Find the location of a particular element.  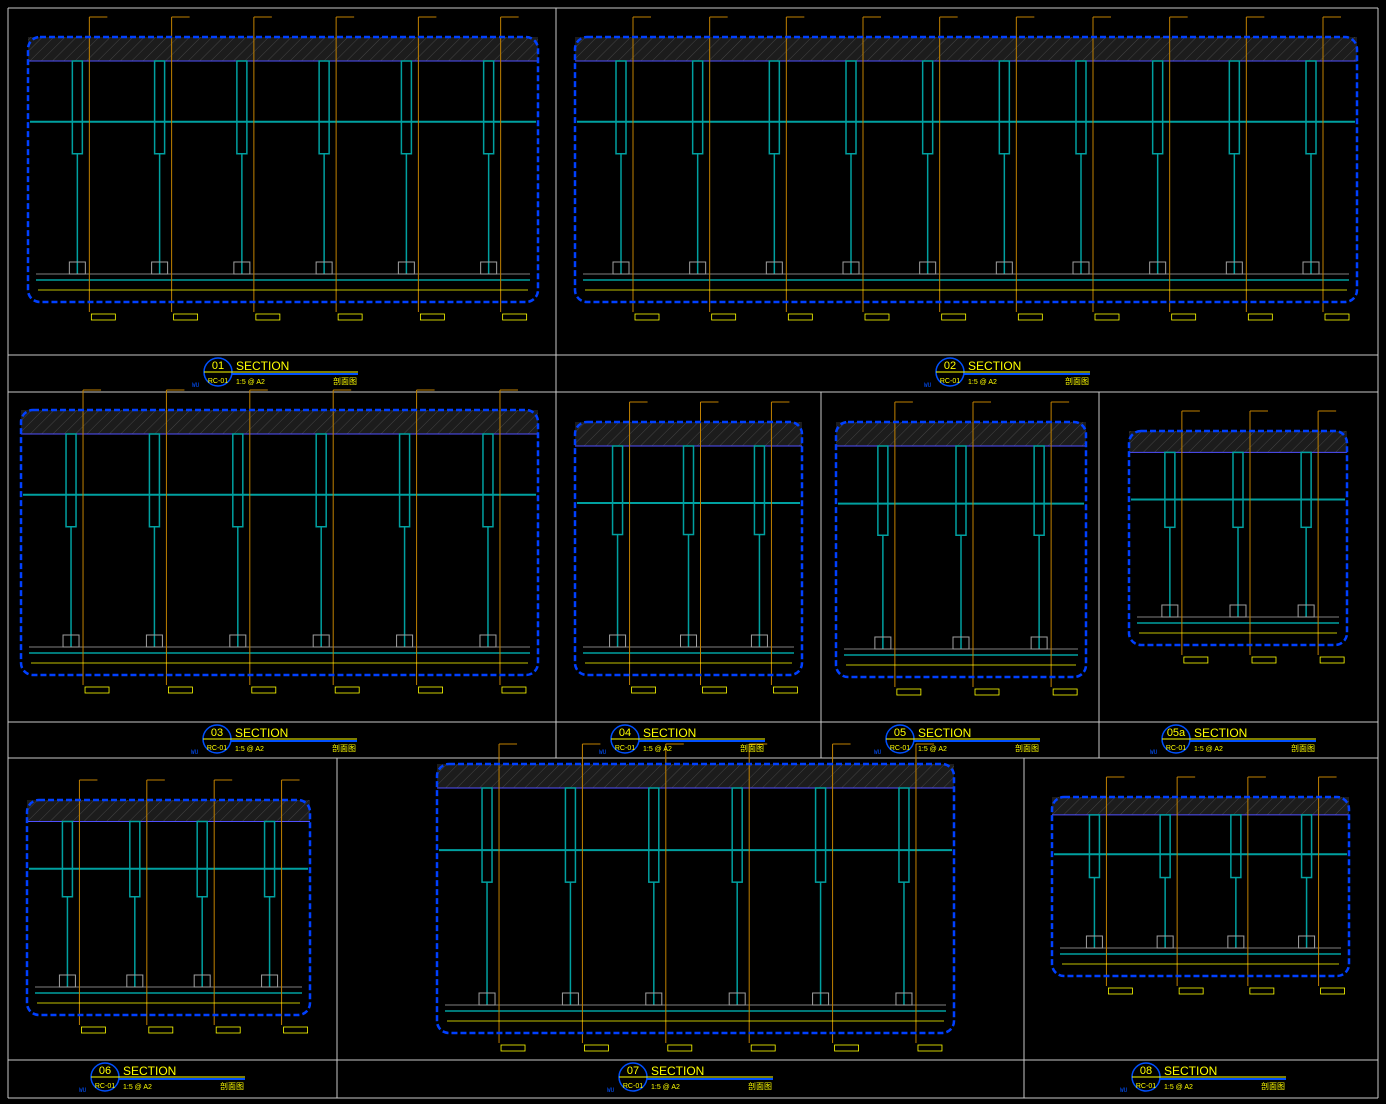

section-number: 06 is located at coordinates (105, 1071).